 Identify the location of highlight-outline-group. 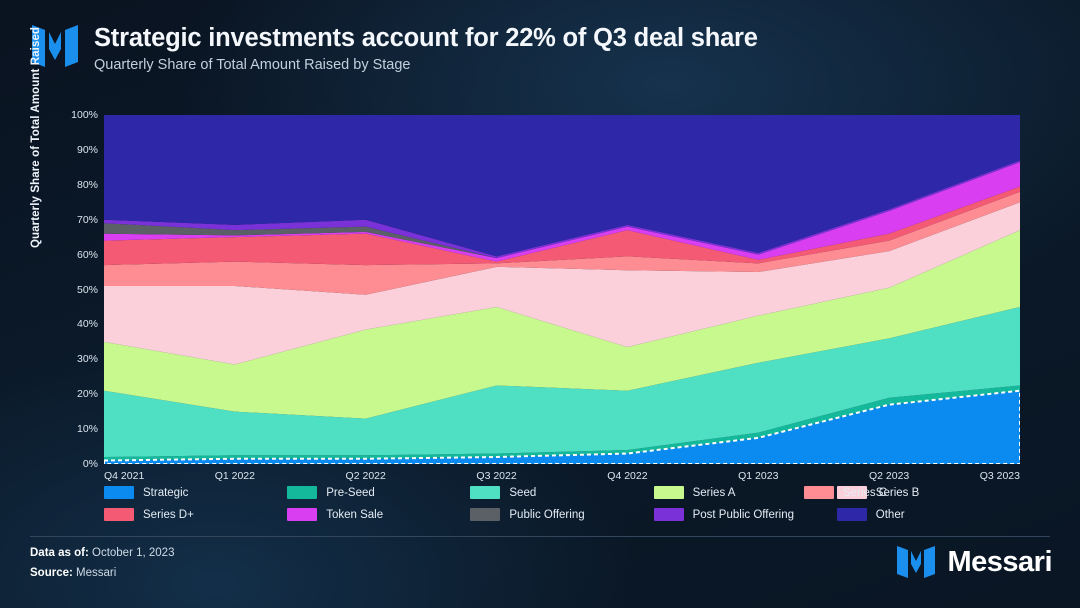
(562, 427).